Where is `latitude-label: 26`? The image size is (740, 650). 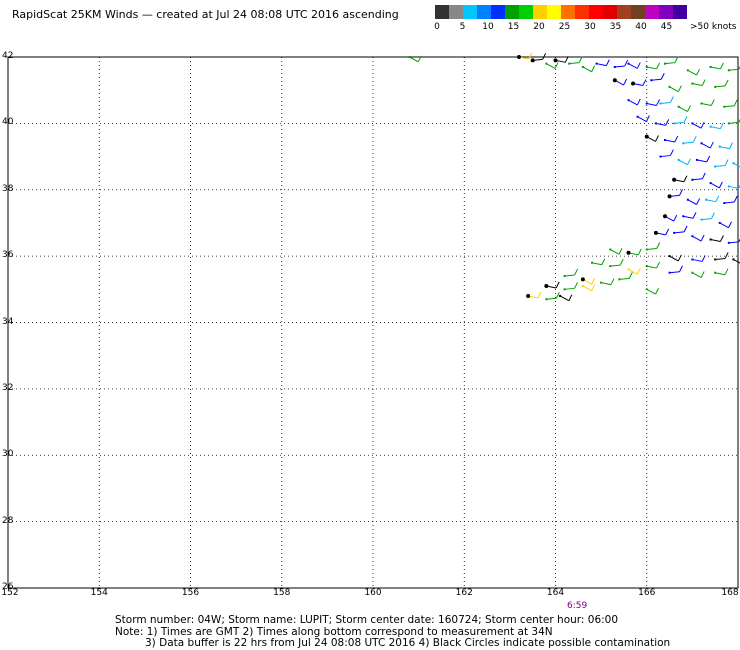 latitude-label: 26 is located at coordinates (8, 587).